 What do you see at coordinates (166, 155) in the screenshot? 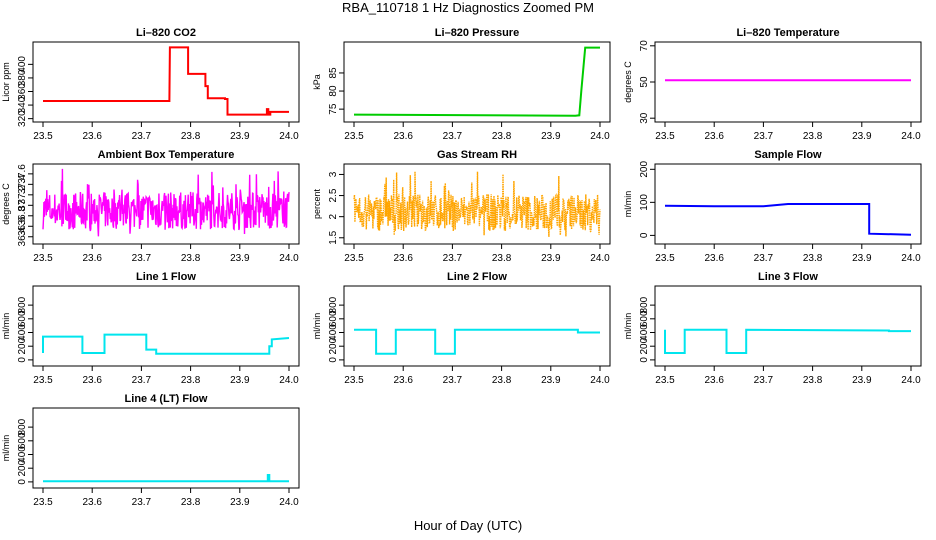
I see `panel-title: Ambient Box Temperature` at bounding box center [166, 155].